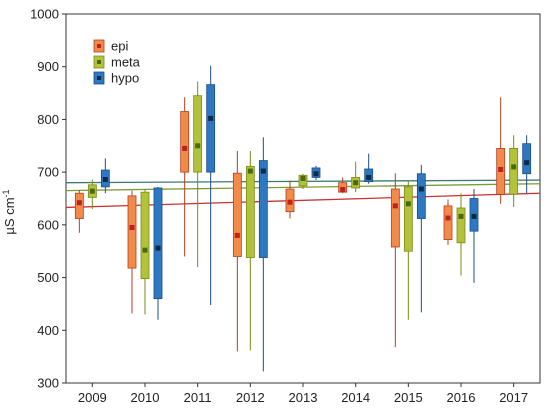 The height and width of the screenshot is (414, 550). Describe the element at coordinates (198, 174) in the screenshot. I see `box-meta-2011` at that location.